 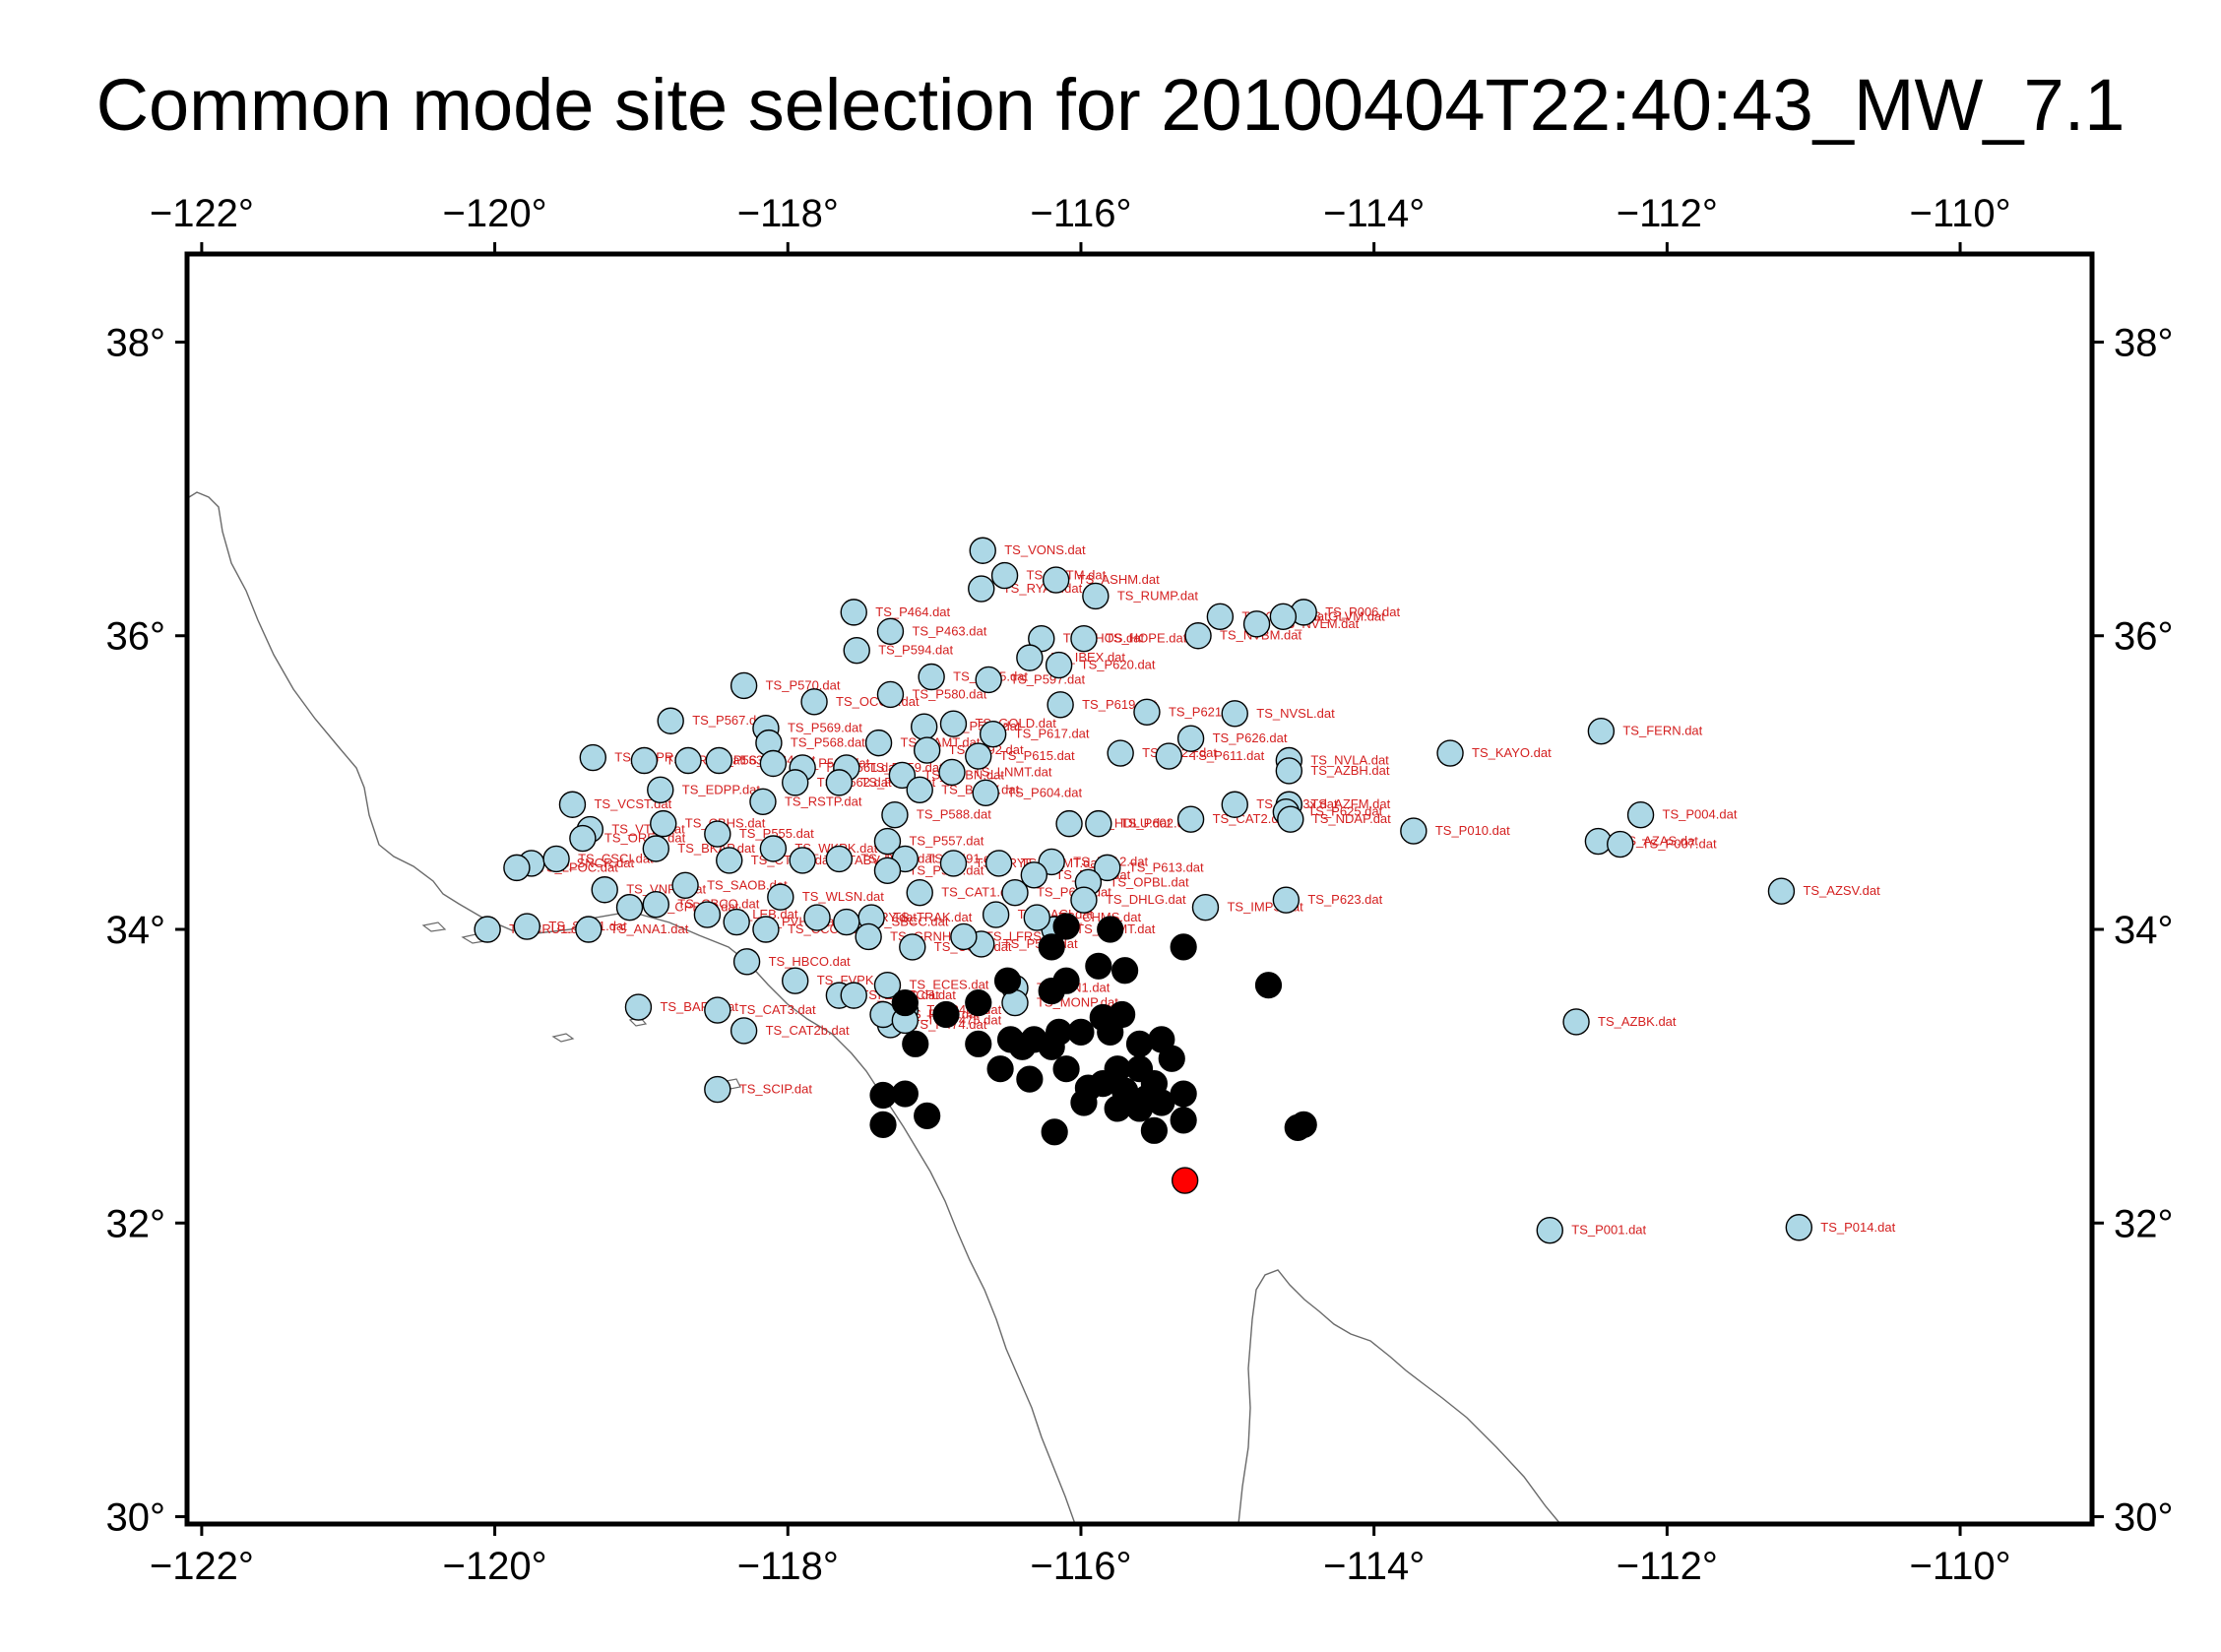 I want to click on site-label: TS_SCIP.dat, so click(x=776, y=1090).